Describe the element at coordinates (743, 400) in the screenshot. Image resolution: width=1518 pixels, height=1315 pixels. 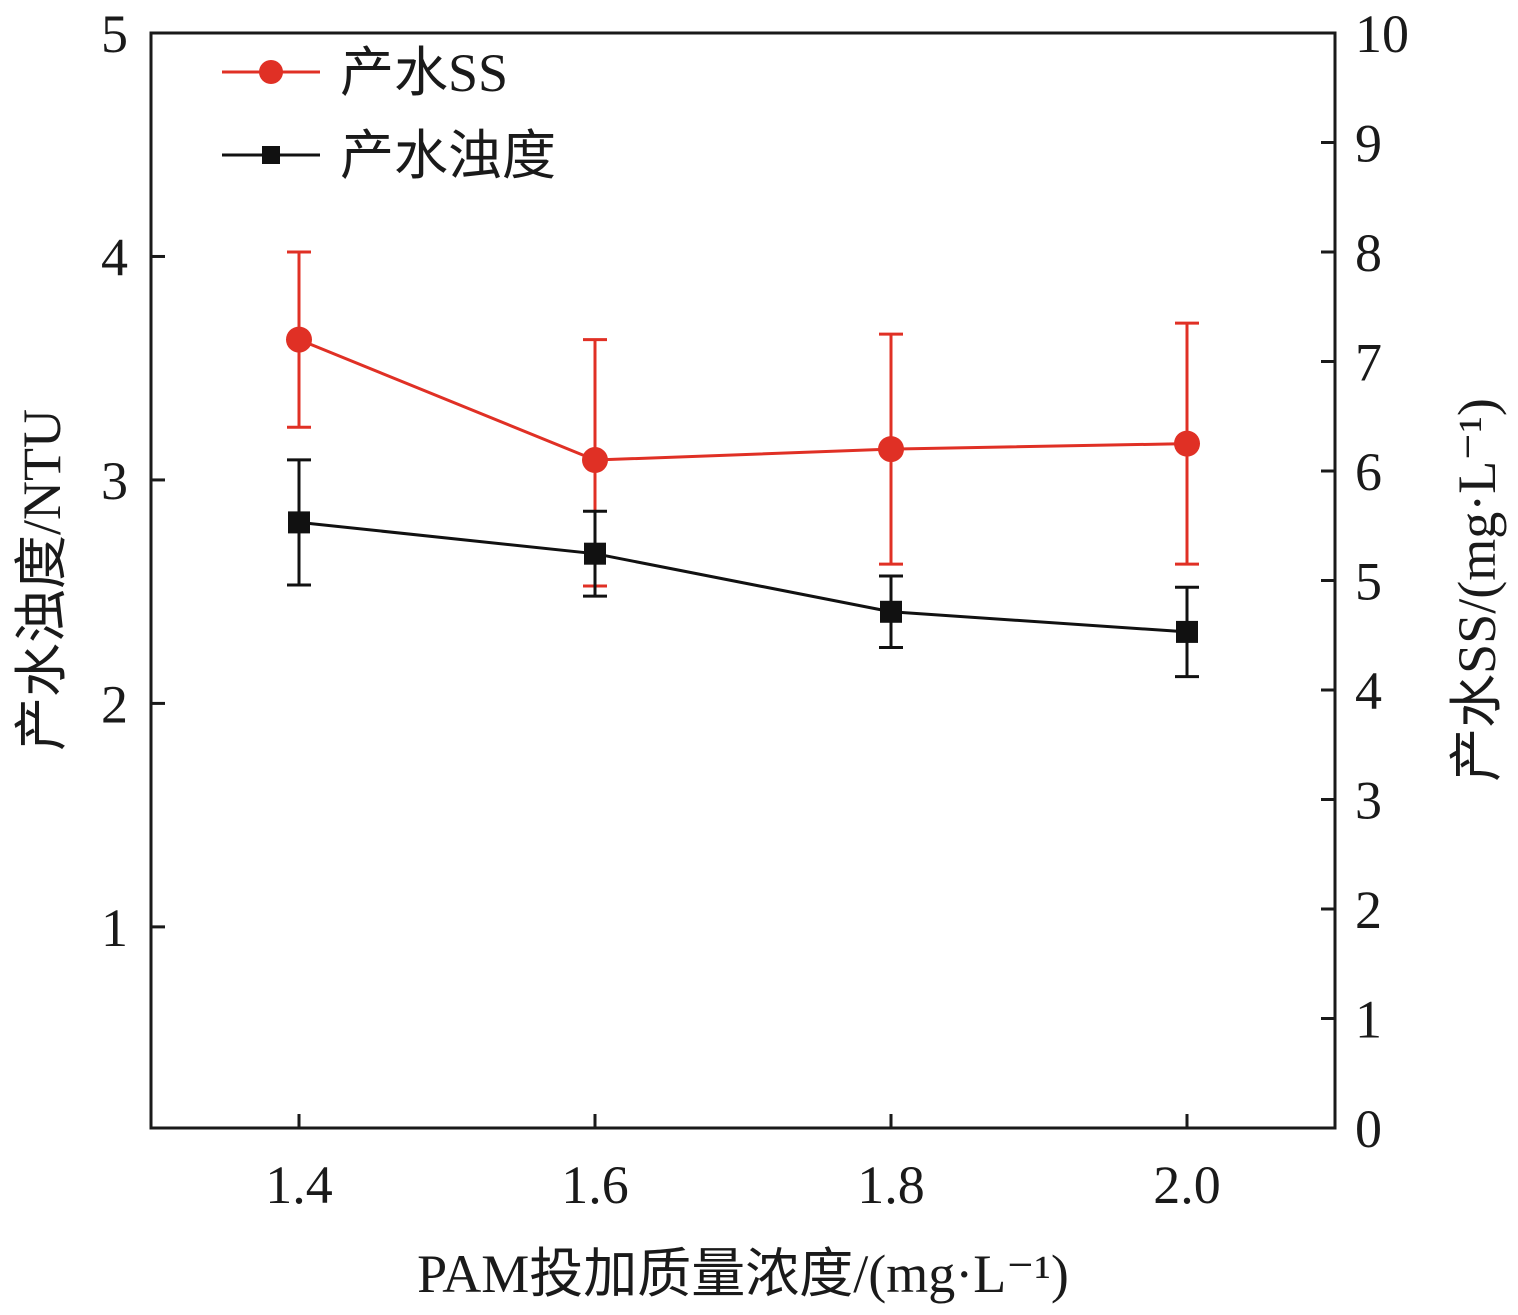
I see `series-line-ss` at that location.